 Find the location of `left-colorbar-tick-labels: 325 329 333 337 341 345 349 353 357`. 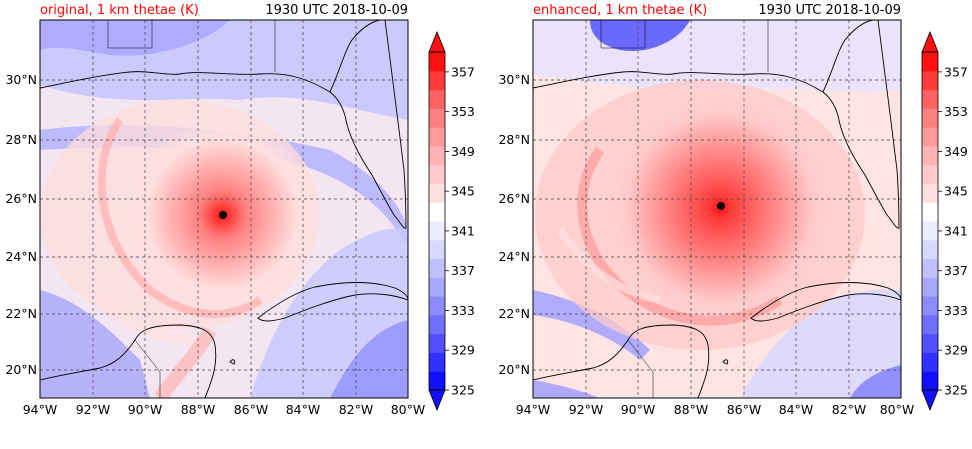

left-colorbar-tick-labels: 325 329 333 337 341 345 349 353 357 is located at coordinates (460, 231).